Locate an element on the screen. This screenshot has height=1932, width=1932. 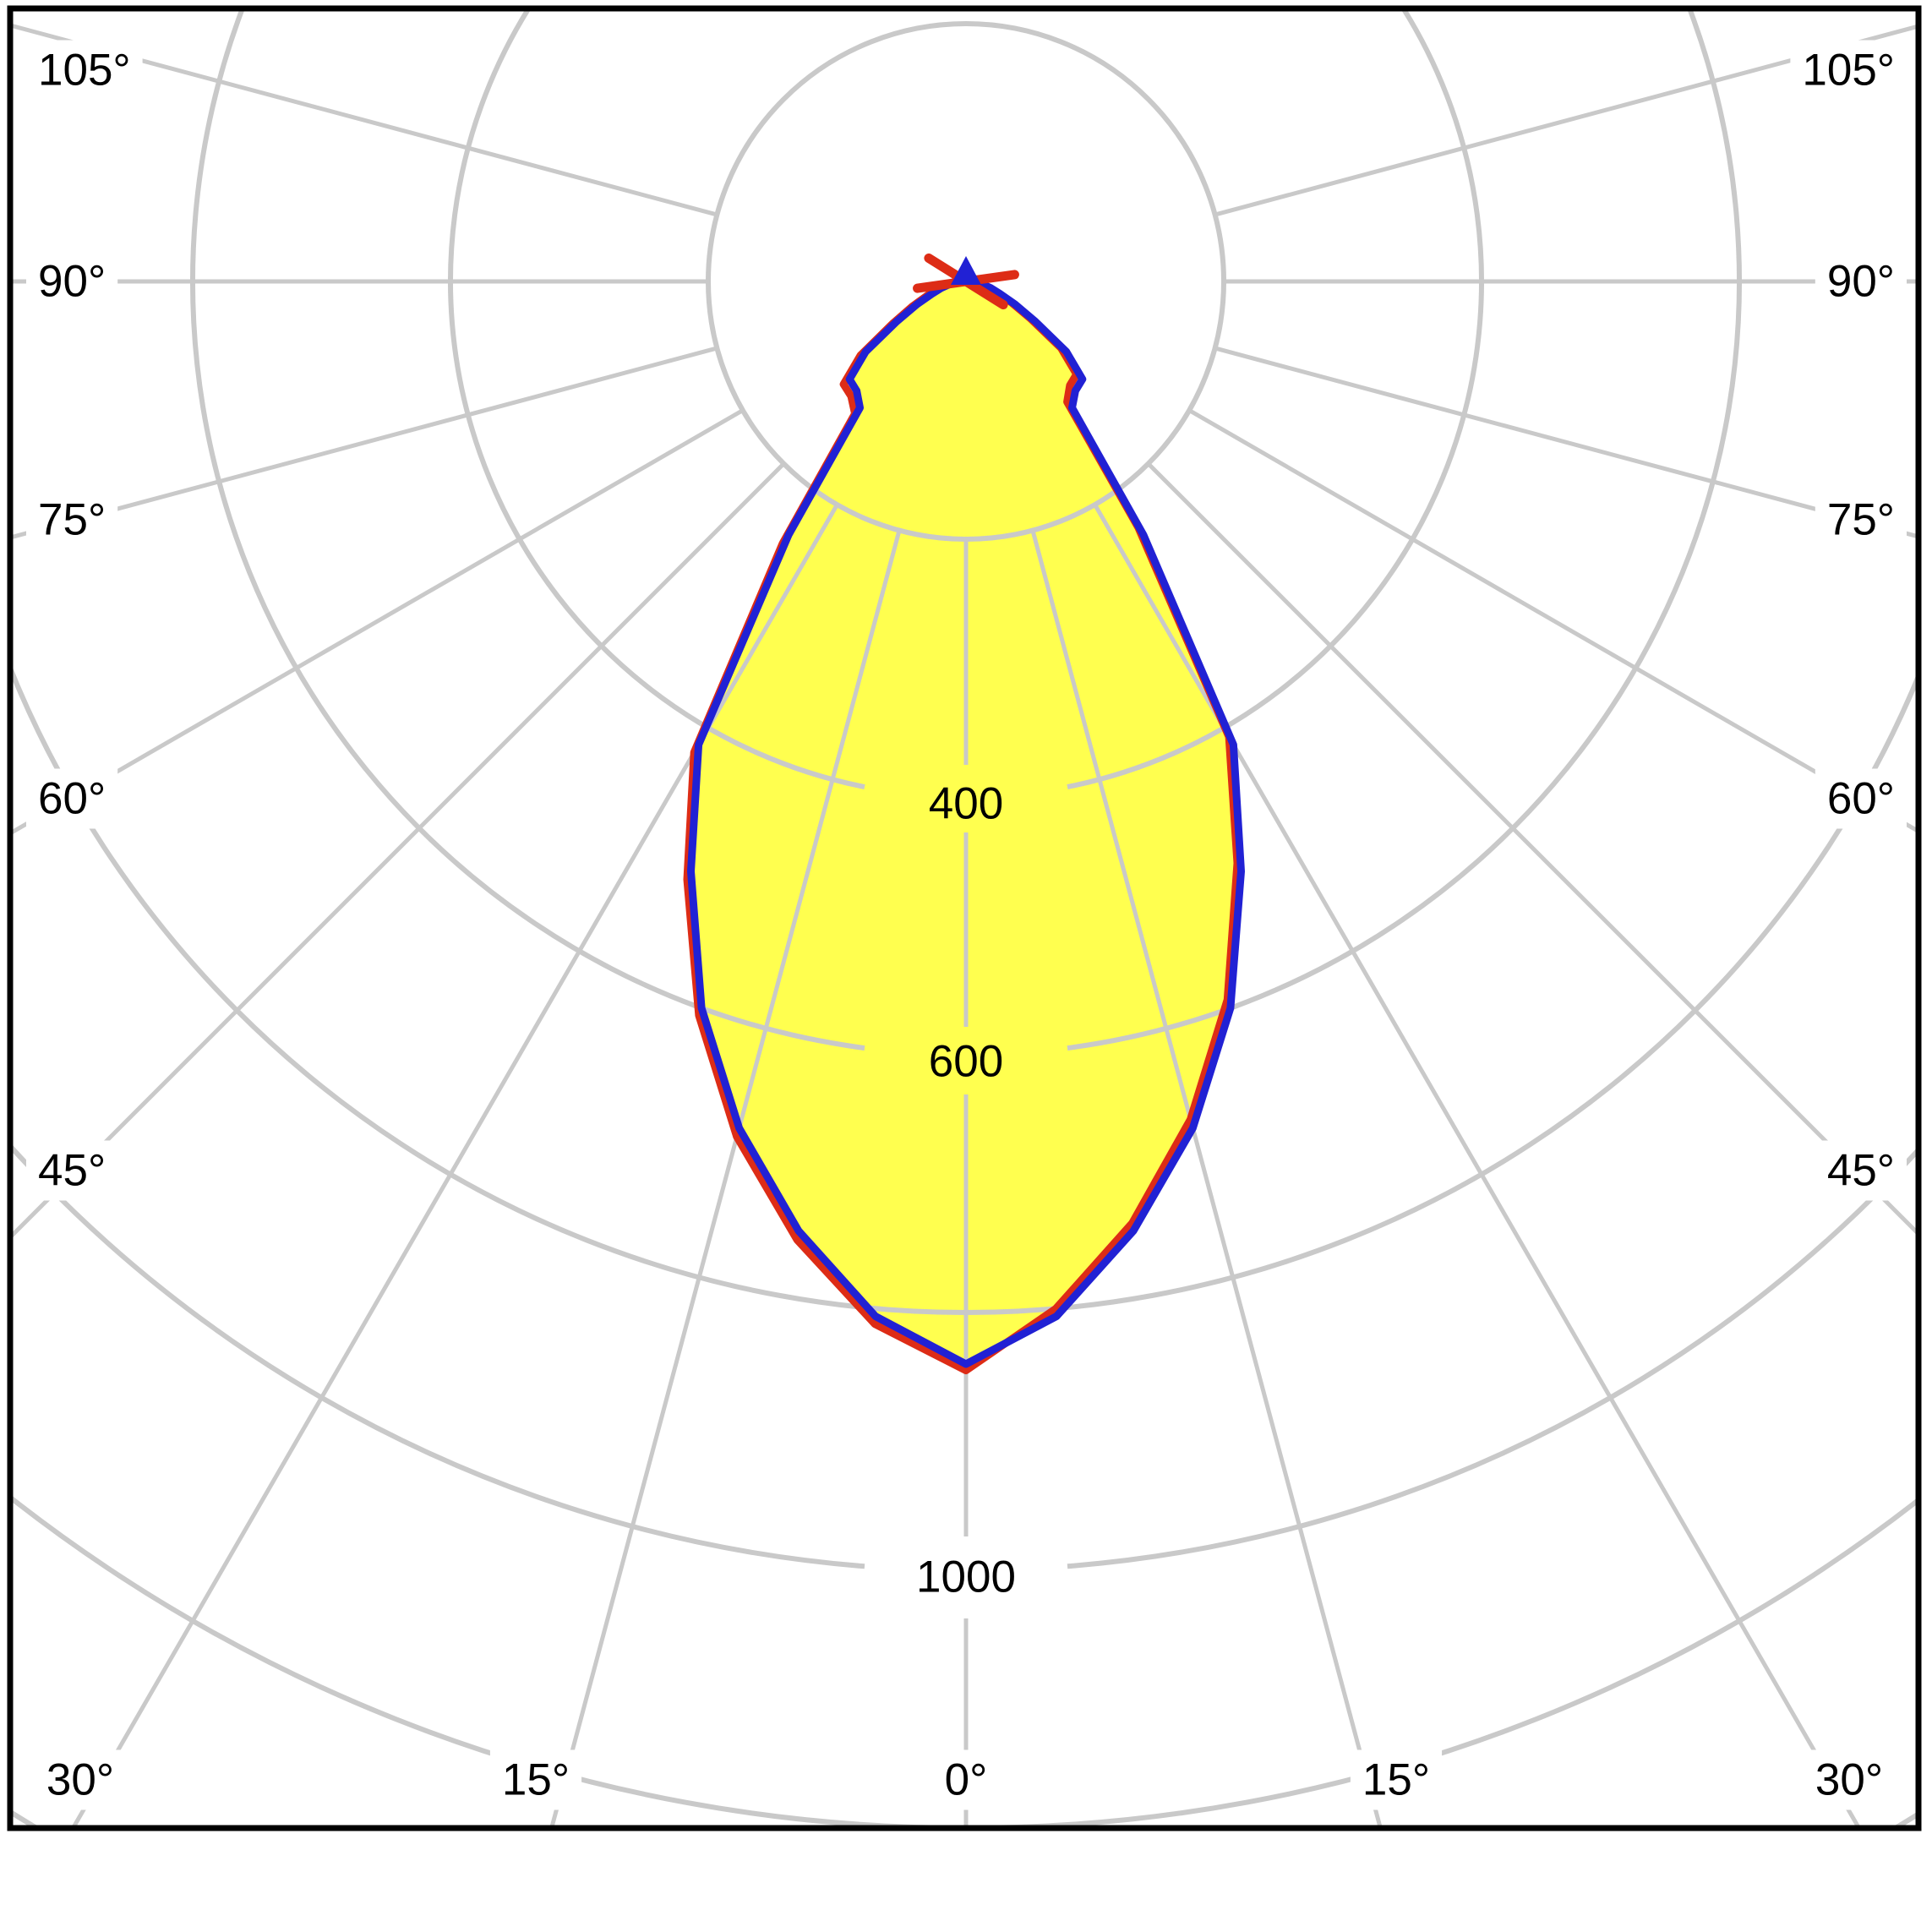
ring-value-label: 400 is located at coordinates (966, 804).